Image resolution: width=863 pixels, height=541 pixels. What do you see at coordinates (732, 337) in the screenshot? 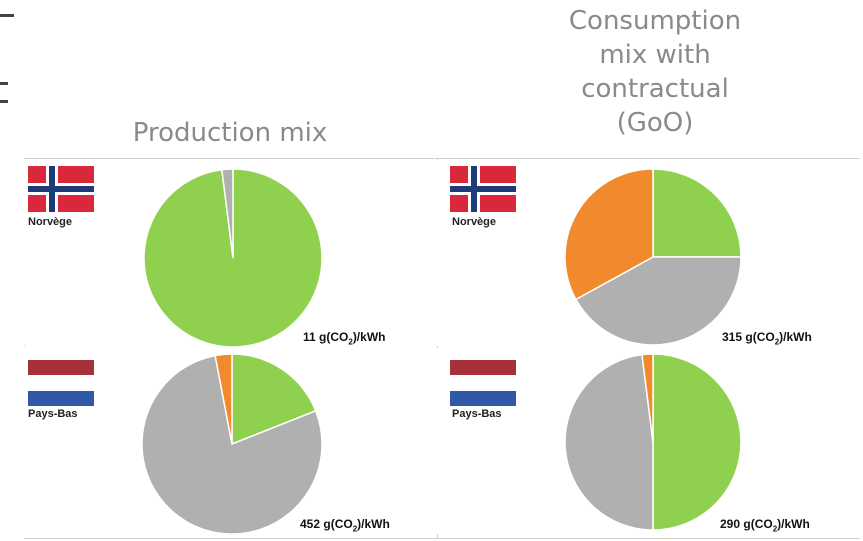
I see `intensity-value: 315` at bounding box center [732, 337].